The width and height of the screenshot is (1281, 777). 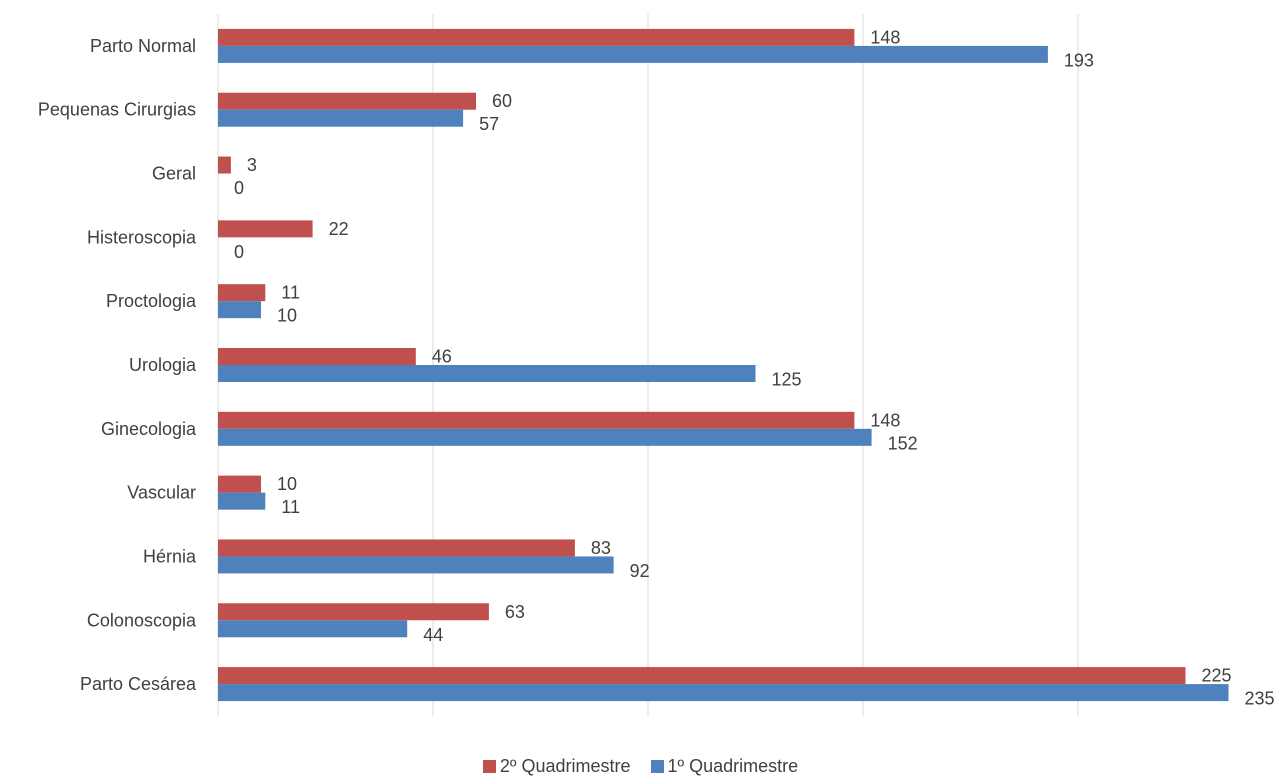 What do you see at coordinates (1079, 60) in the screenshot?
I see `value-label-series-1: 193` at bounding box center [1079, 60].